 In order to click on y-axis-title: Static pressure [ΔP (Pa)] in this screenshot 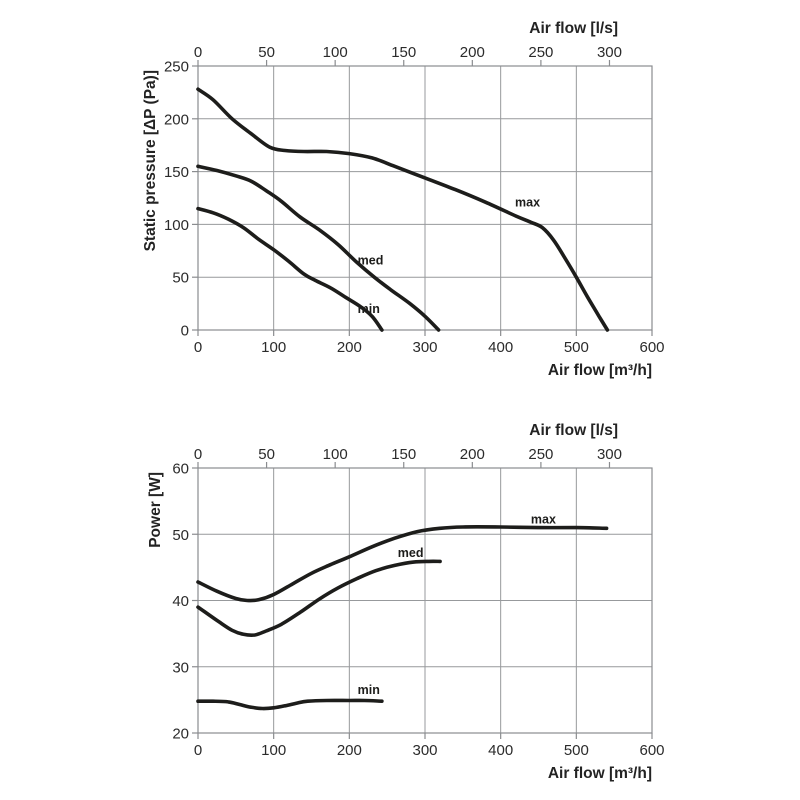, I will do `click(150, 160)`.